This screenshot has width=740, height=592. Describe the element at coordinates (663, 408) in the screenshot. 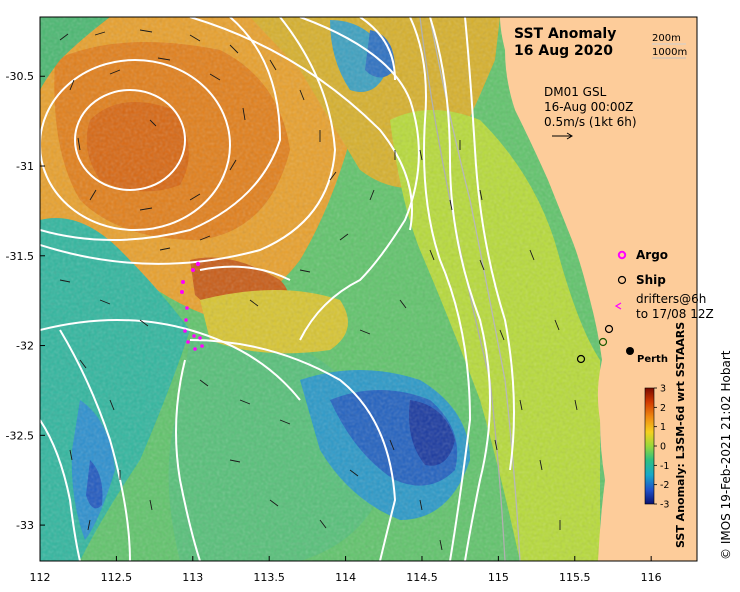

I see `colorbar-tick-label: 2` at that location.